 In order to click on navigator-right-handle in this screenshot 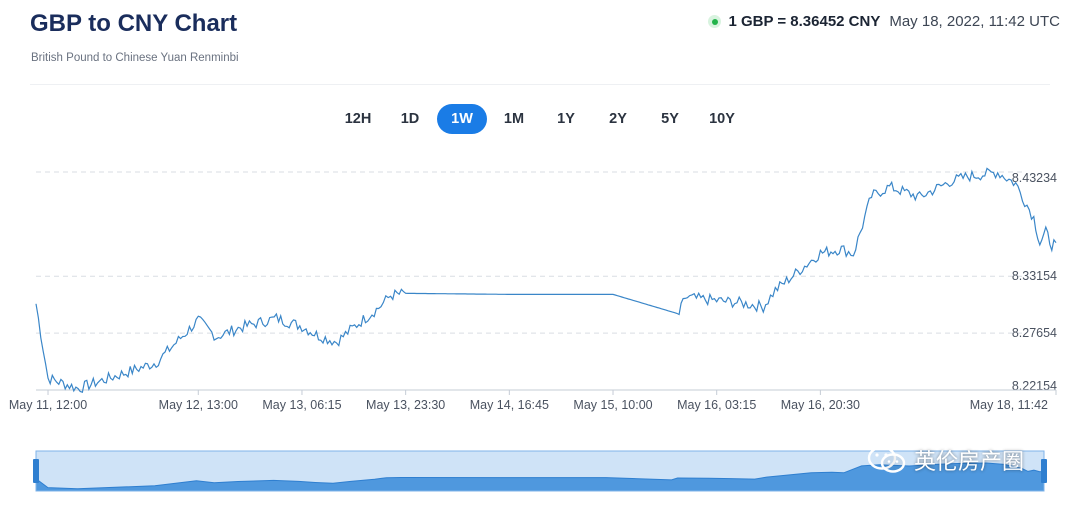, I will do `click(1044, 471)`.